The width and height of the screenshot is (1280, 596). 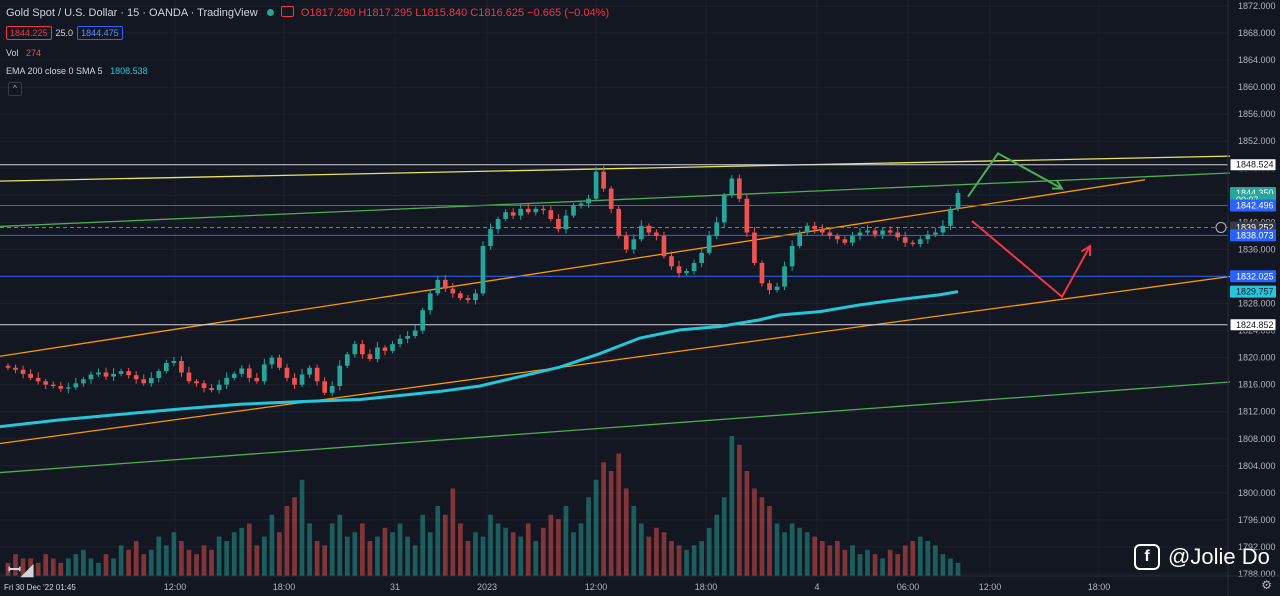 I want to click on price-tick-label: 1836.000, so click(x=1257, y=249).